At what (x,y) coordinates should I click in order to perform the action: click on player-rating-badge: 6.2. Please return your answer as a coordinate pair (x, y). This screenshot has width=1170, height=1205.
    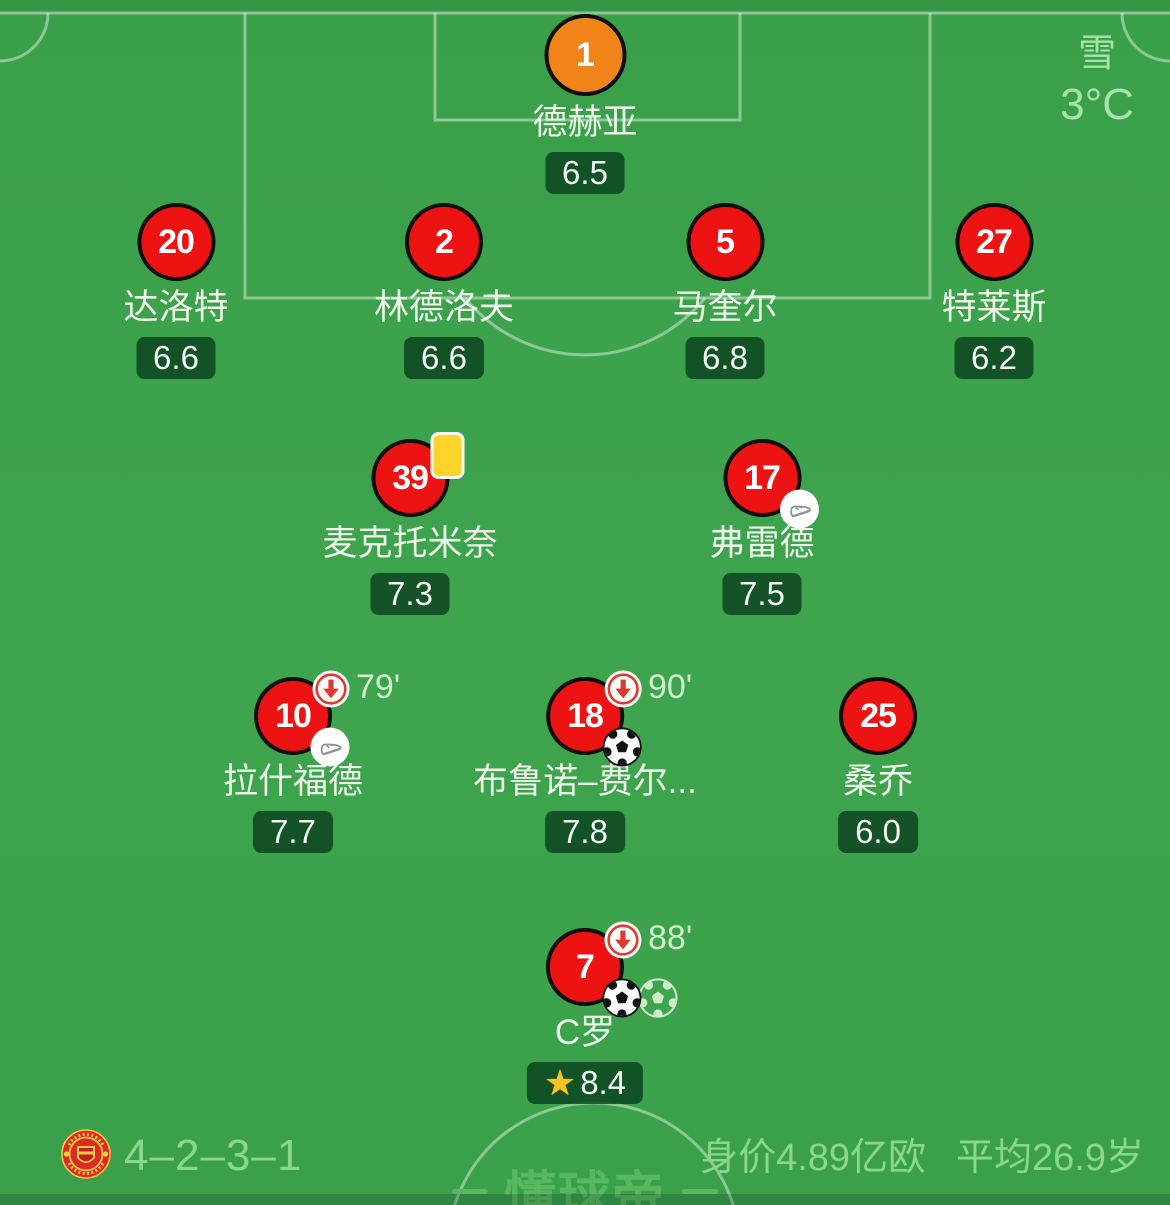
    Looking at the image, I should click on (994, 358).